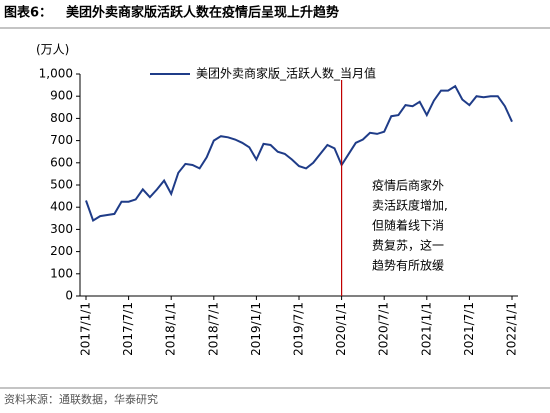  I want to click on y-tick-label: 700, so click(61, 140).